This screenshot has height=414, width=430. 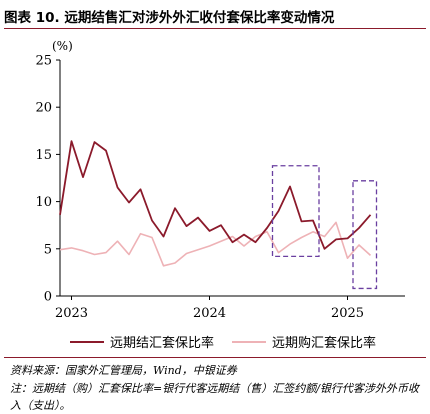 What do you see at coordinates (43, 108) in the screenshot?
I see `y-tick-label: 20` at bounding box center [43, 108].